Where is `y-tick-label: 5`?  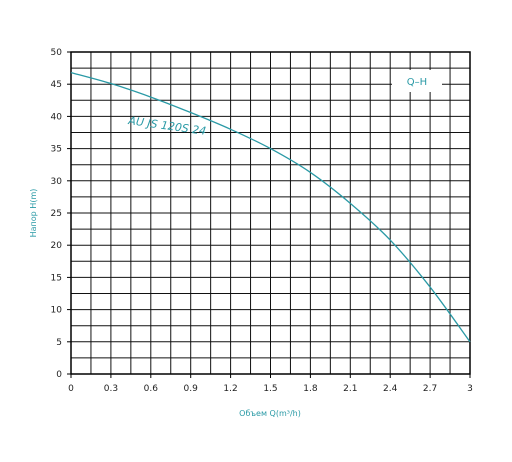
y-tick-label: 5 is located at coordinates (59, 343).